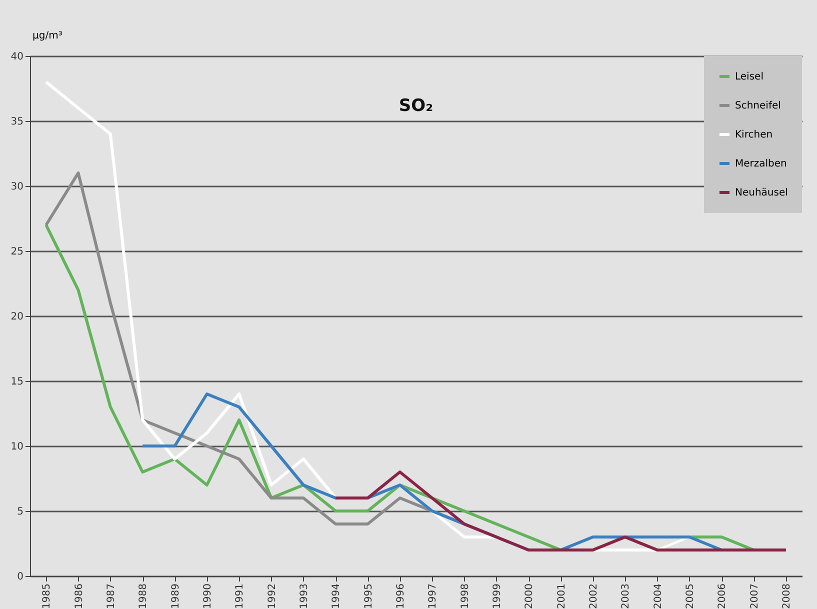 Image resolution: width=817 pixels, height=609 pixels. Describe the element at coordinates (17, 382) in the screenshot. I see `y-tick-label: 15` at that location.